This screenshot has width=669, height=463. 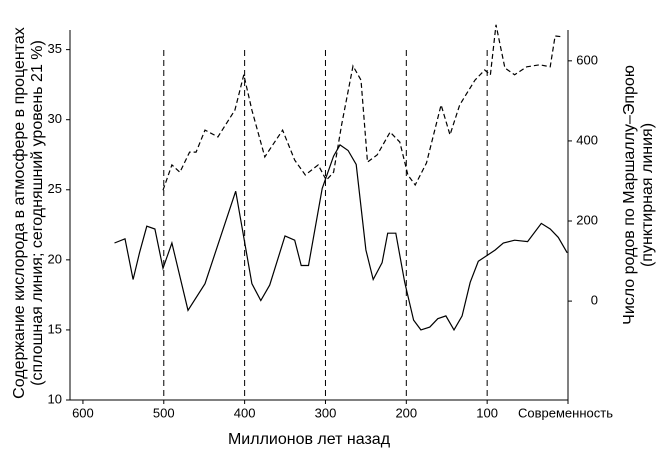 What do you see at coordinates (587, 219) in the screenshot?
I see `y2-tick-label: 200` at bounding box center [587, 219].